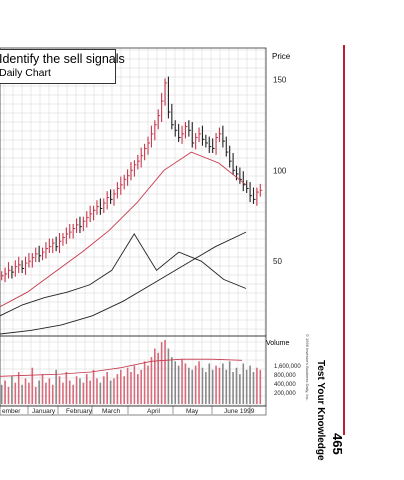 This screenshot has height=480, width=404. What do you see at coordinates (79, 411) in the screenshot?
I see `month-tick-label: February` at bounding box center [79, 411].